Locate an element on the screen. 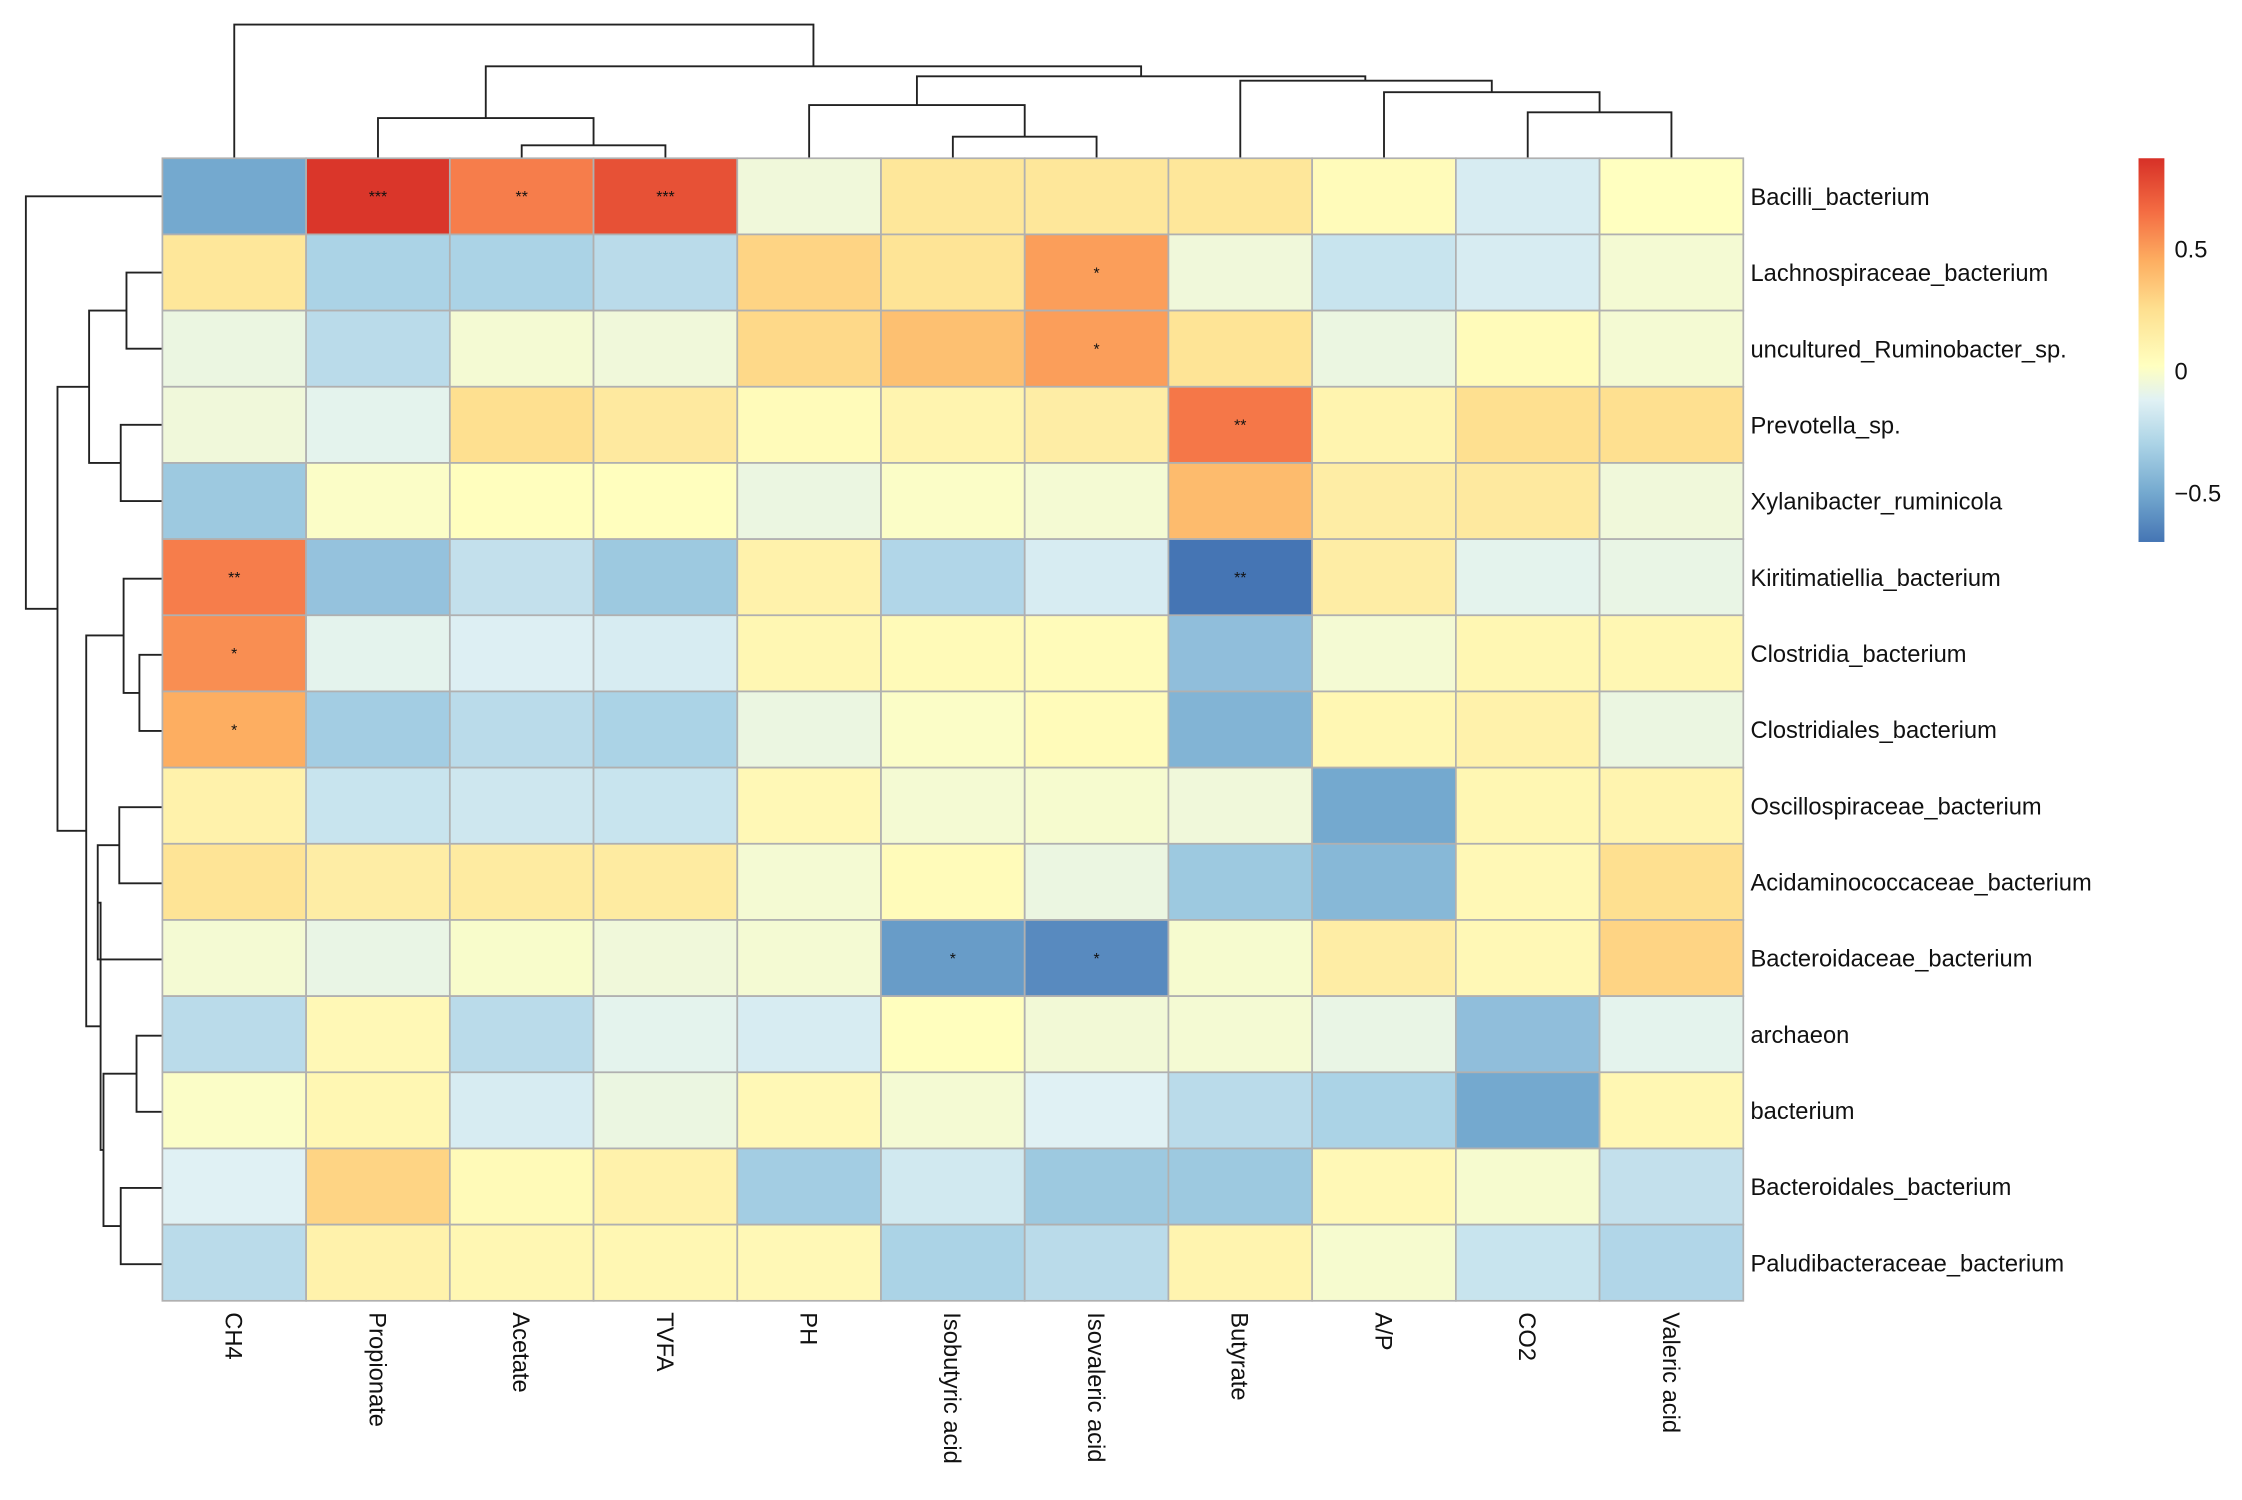  row-label: uncultured_Ruminobacter_sp. is located at coordinates (1908, 350).